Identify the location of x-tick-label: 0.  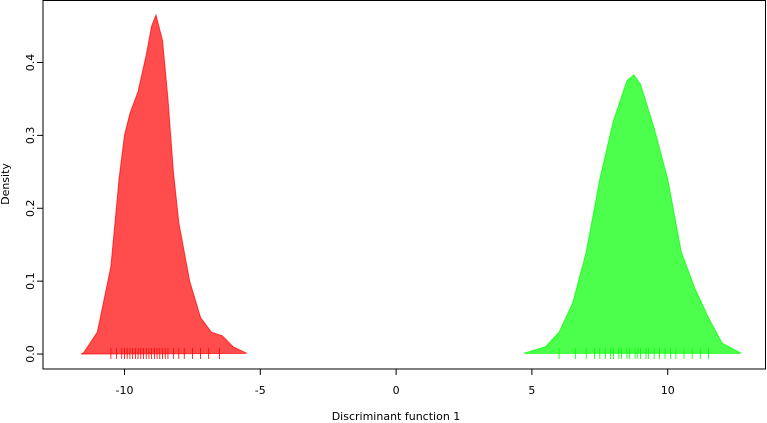
(396, 390).